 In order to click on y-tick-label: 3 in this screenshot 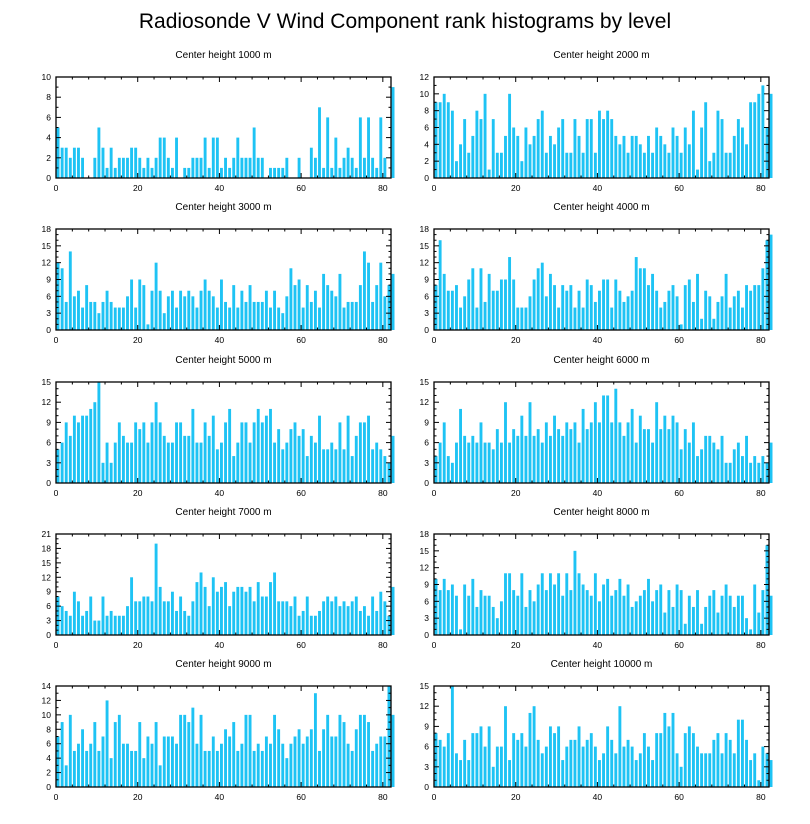, I will do `click(48, 313)`.